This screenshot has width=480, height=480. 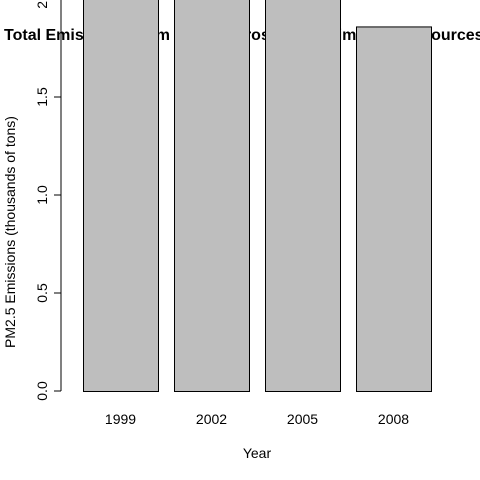 I want to click on y-tick-label: 1.5, so click(x=42, y=97).